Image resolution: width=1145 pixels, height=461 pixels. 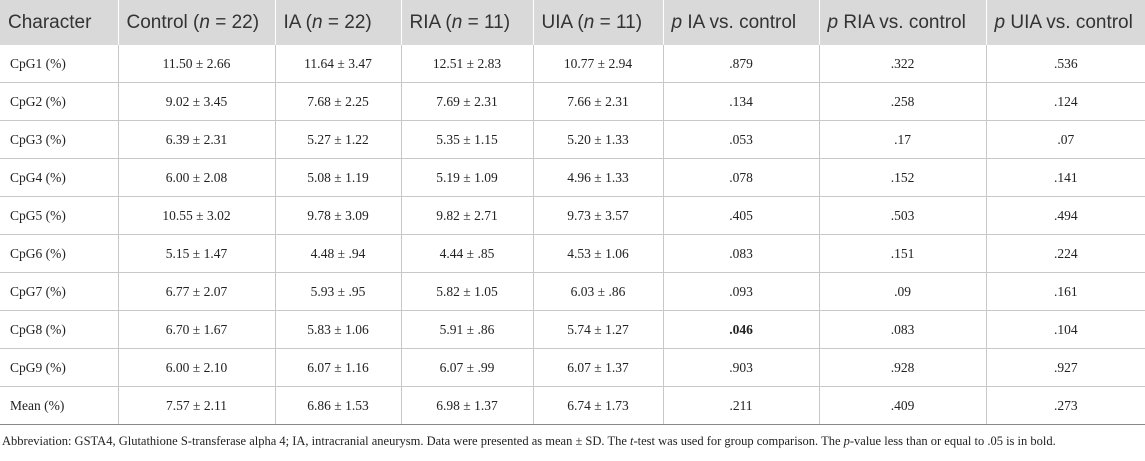 What do you see at coordinates (467, 405) in the screenshot?
I see `cell-ria: 6.98 ± 1.37` at bounding box center [467, 405].